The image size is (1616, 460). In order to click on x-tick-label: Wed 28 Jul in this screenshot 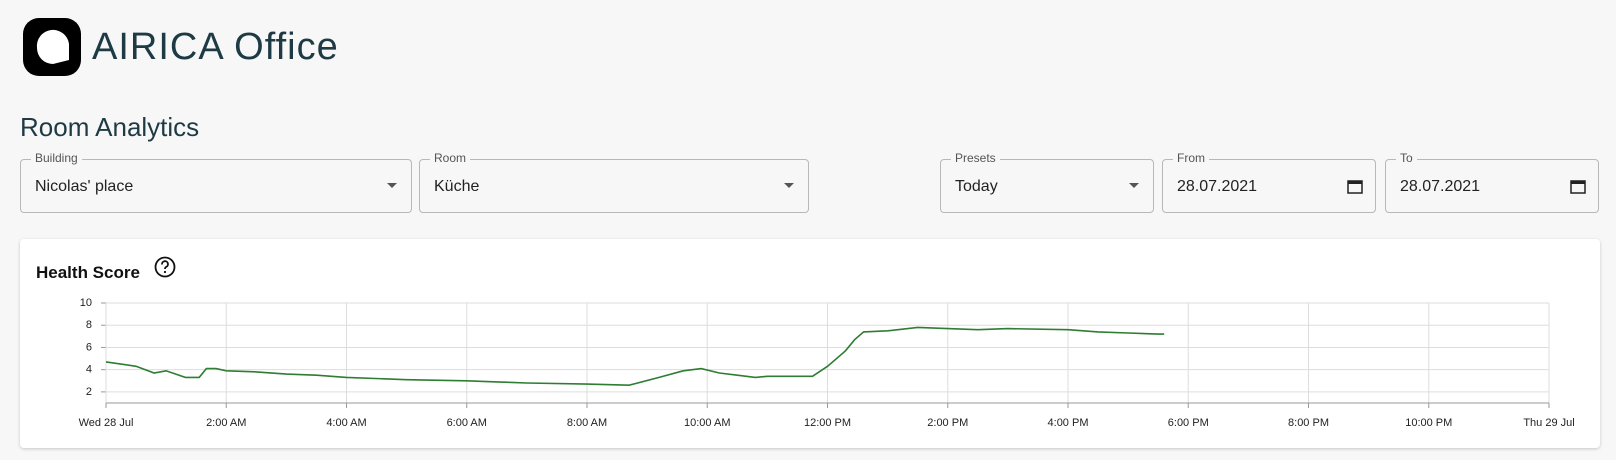, I will do `click(106, 423)`.